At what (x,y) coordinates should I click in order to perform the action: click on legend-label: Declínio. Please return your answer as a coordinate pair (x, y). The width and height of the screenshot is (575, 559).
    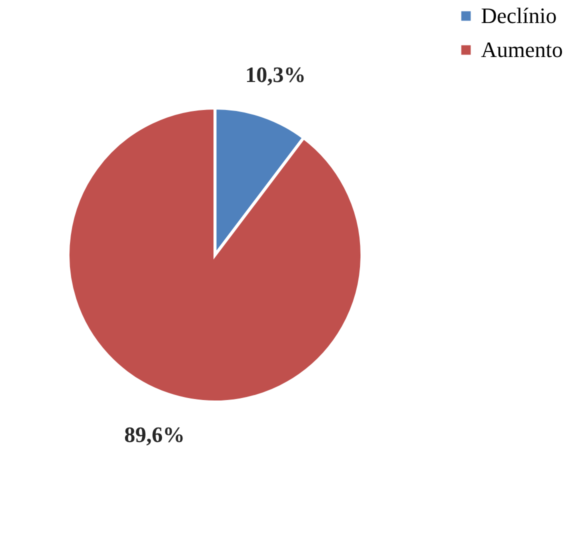
    Looking at the image, I should click on (519, 15).